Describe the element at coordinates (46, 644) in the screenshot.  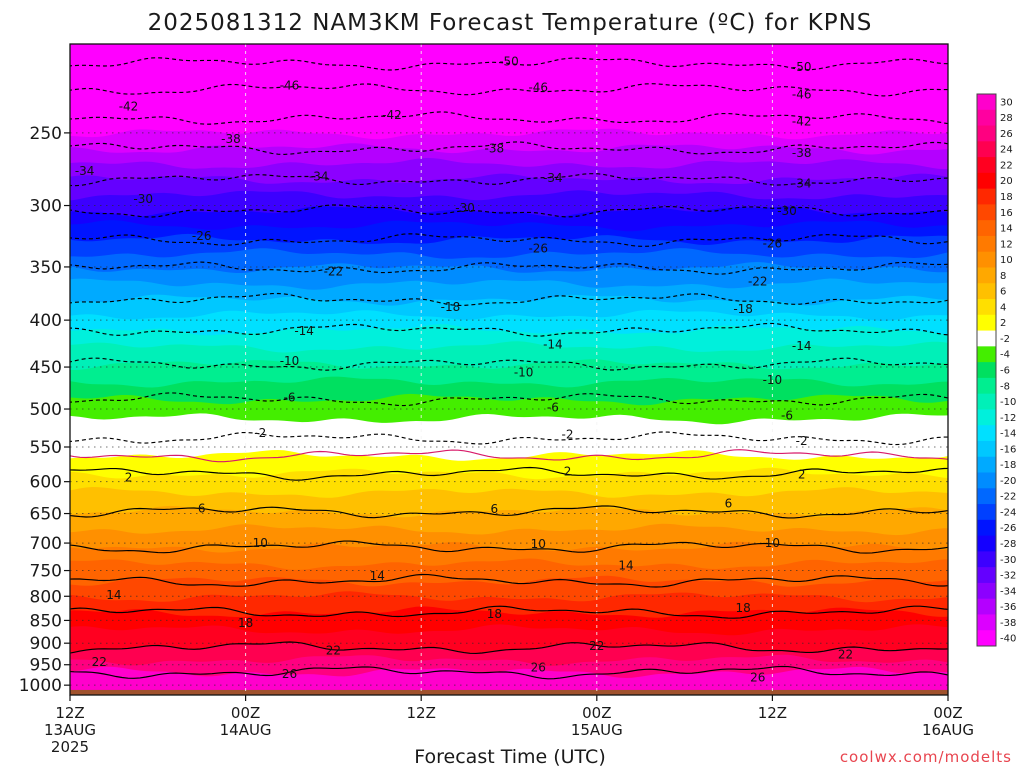
I see `y-tick-label: 900` at that location.